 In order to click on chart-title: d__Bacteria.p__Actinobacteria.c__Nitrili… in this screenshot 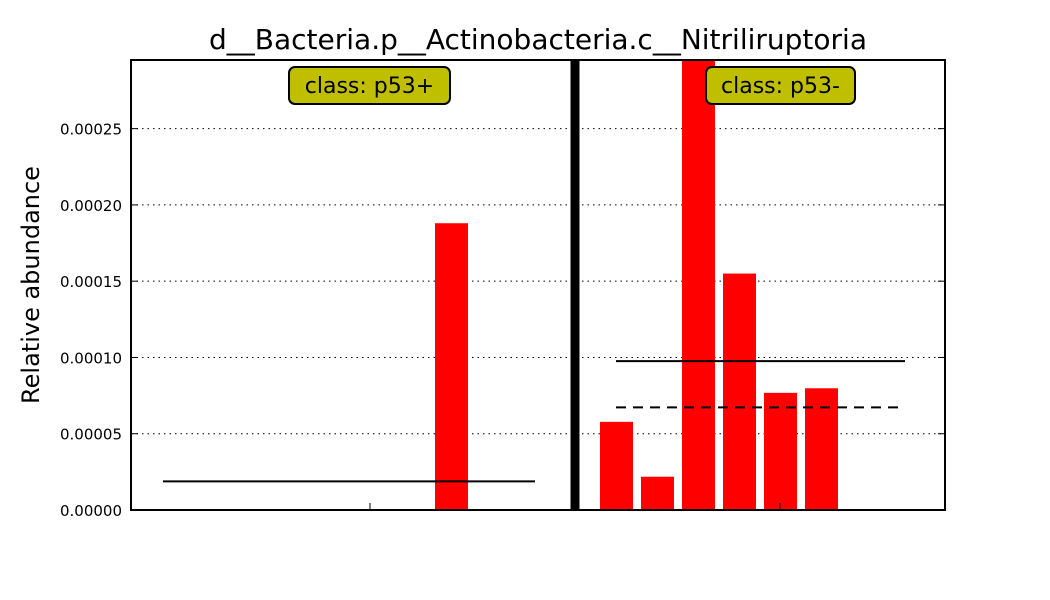, I will do `click(538, 39)`.